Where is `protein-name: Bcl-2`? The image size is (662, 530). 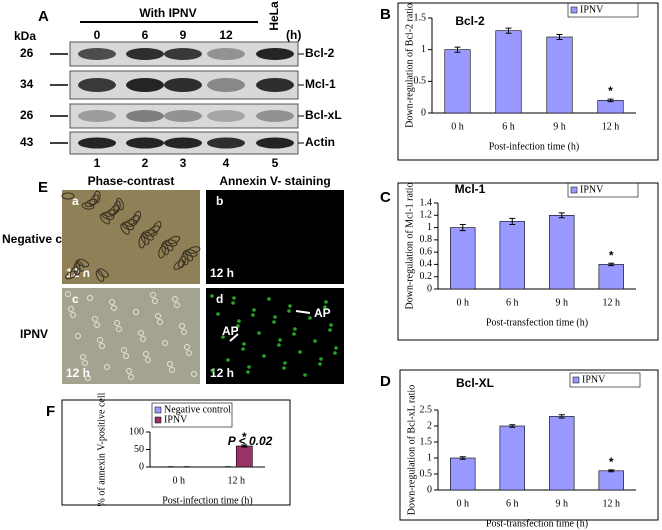
protein-name: Bcl-2 is located at coordinates (320, 53).